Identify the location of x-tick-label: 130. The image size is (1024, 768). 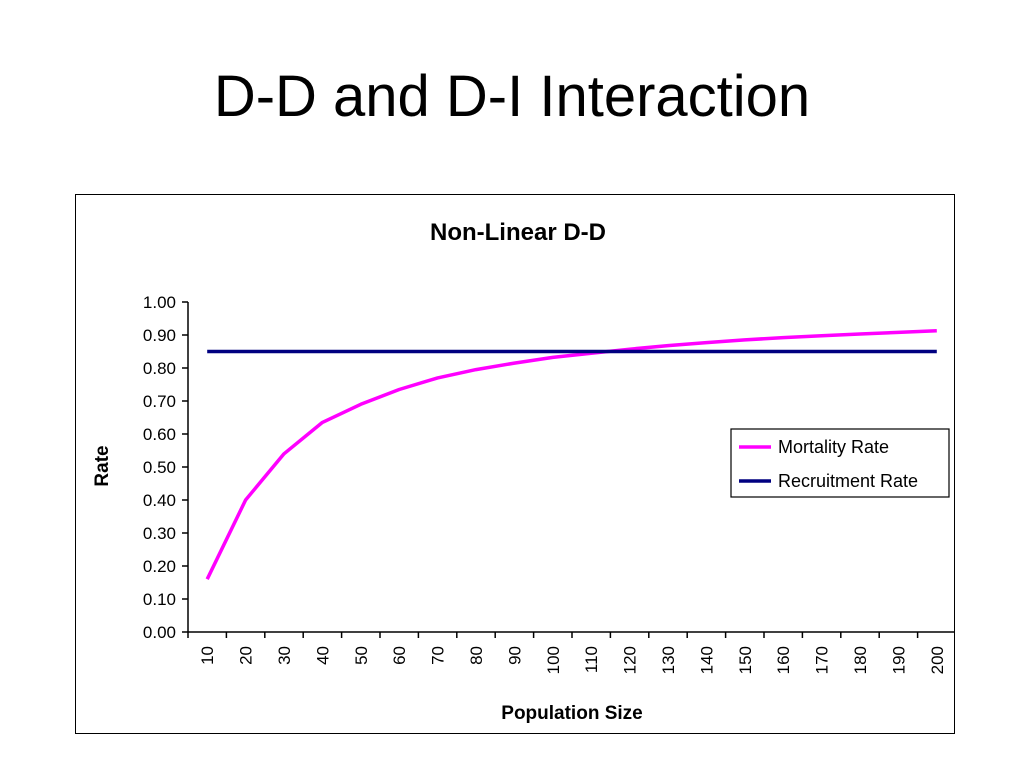
(668, 660).